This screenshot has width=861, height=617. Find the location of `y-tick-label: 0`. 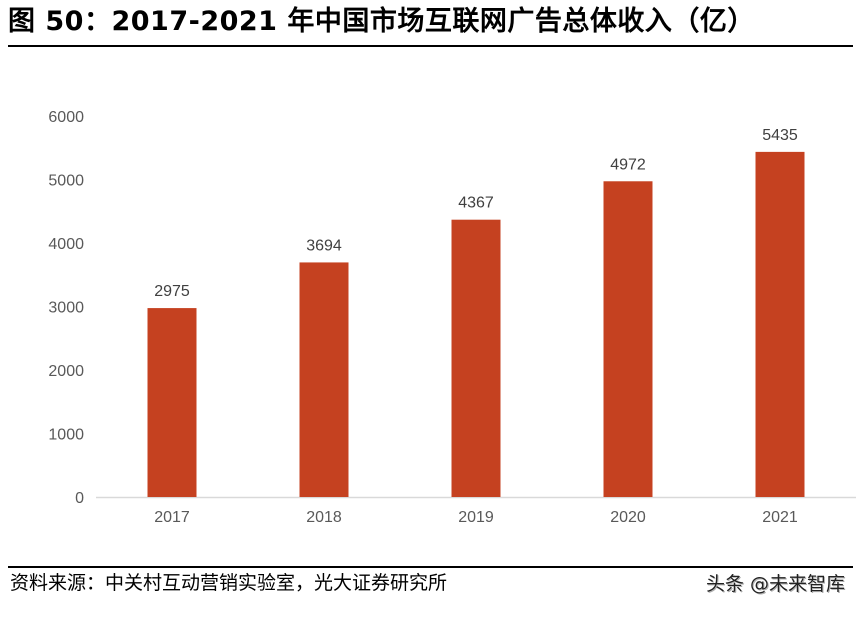

y-tick-label: 0 is located at coordinates (79, 498).